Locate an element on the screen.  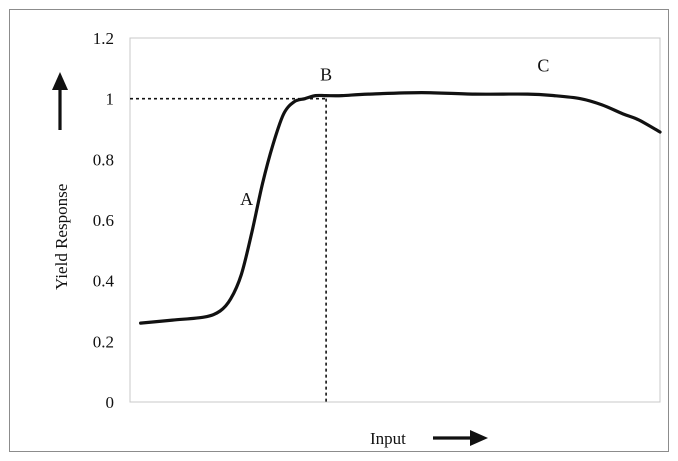
right-arrow-icon is located at coordinates (460, 438).